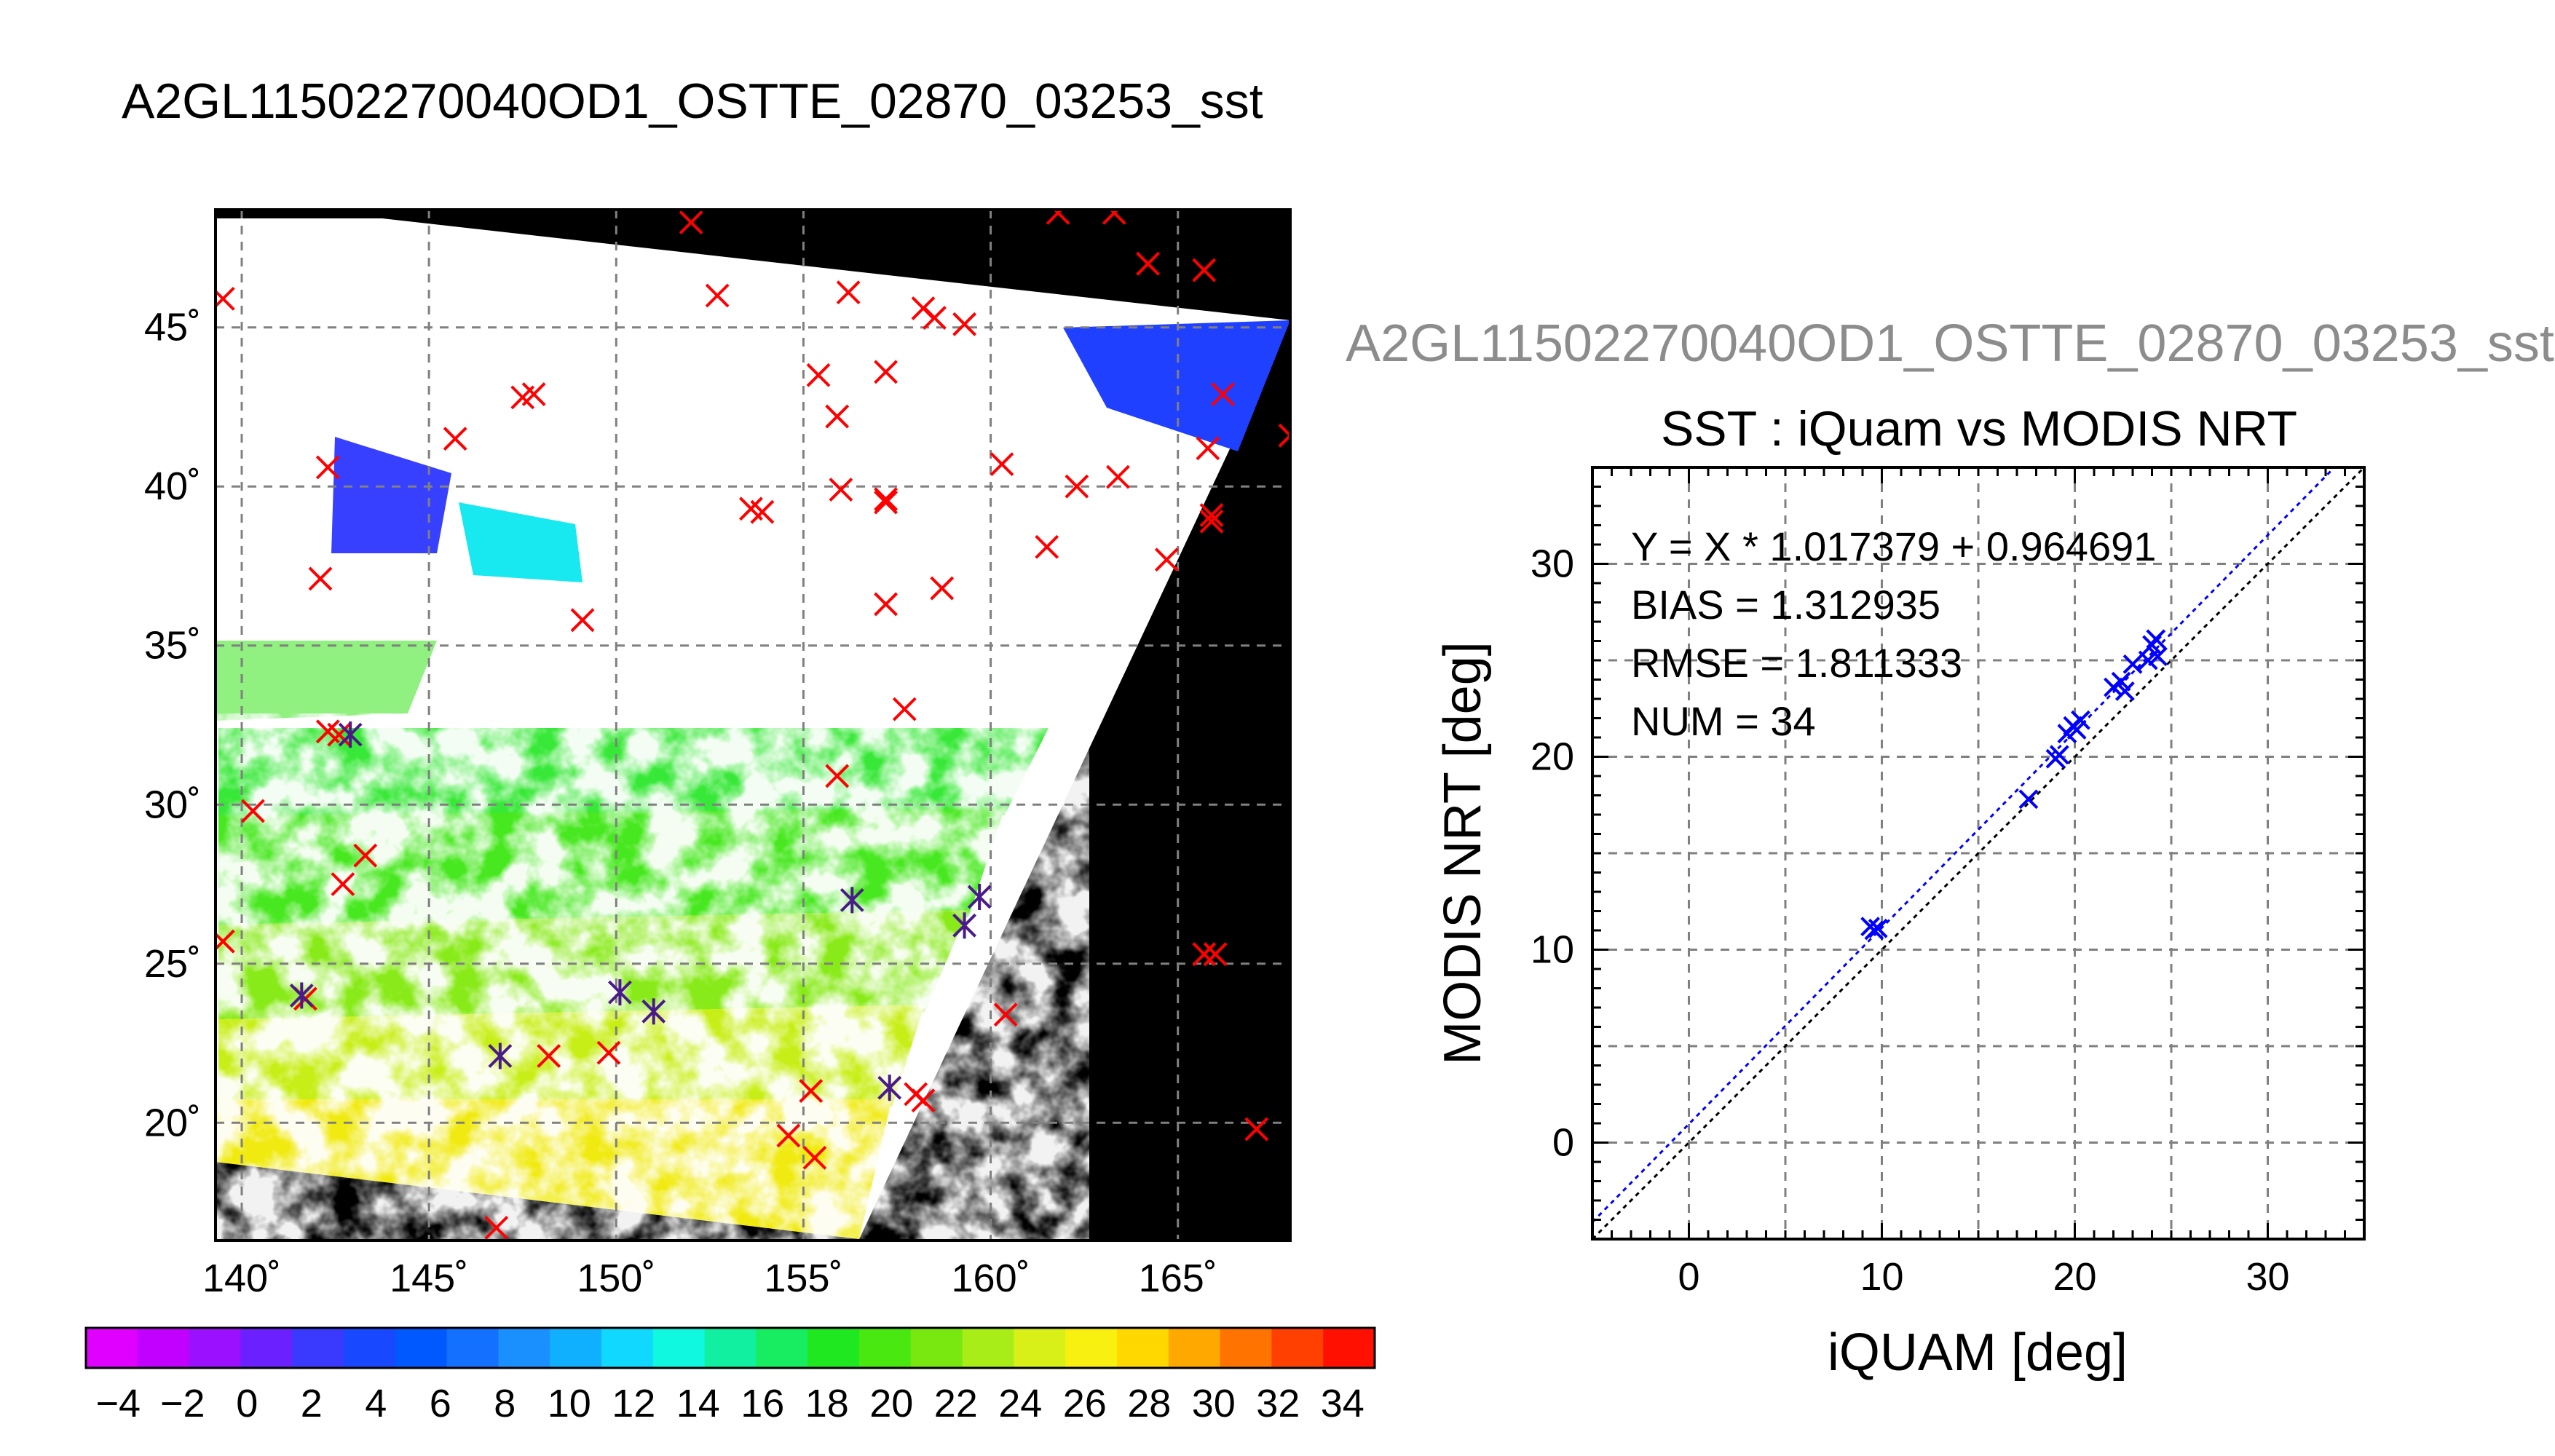  What do you see at coordinates (1723, 721) in the screenshot?
I see `scatter-stat-line: NUM = 34` at bounding box center [1723, 721].